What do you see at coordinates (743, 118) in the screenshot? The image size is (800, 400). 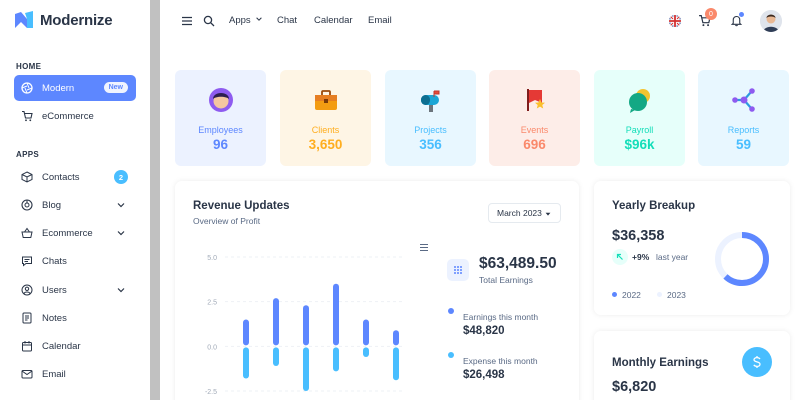 I see `stat-card-reports: Reports 59` at bounding box center [743, 118].